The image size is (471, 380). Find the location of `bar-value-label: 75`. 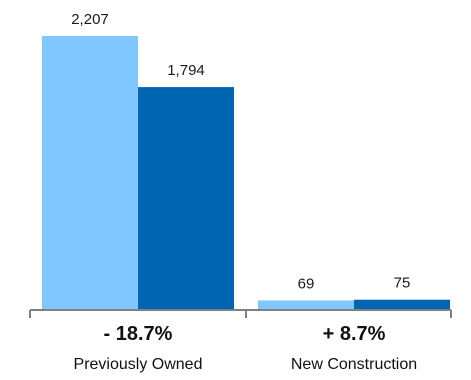

bar-value-label: 75 is located at coordinates (402, 283).